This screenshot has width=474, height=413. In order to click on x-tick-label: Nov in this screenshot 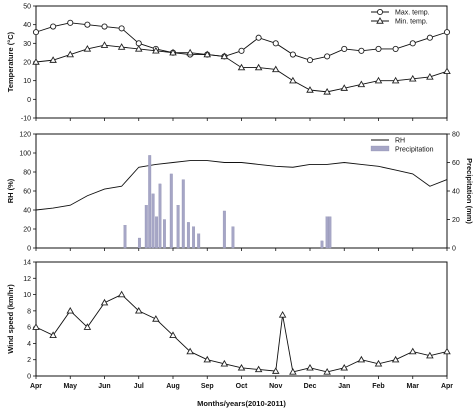, I will do `click(275, 386)`.